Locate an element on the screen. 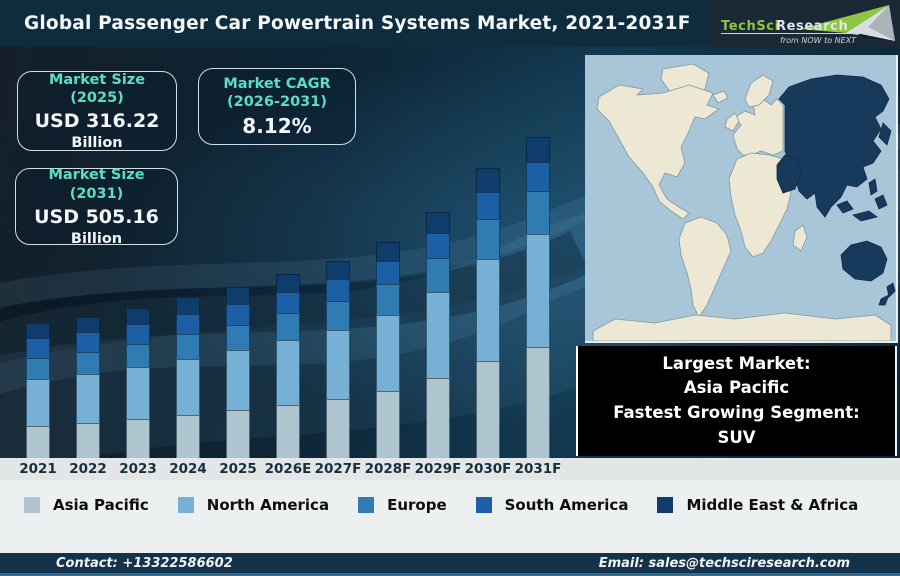 The image size is (900, 576). contact-phone: Contact: +13322586602 is located at coordinates (144, 563).